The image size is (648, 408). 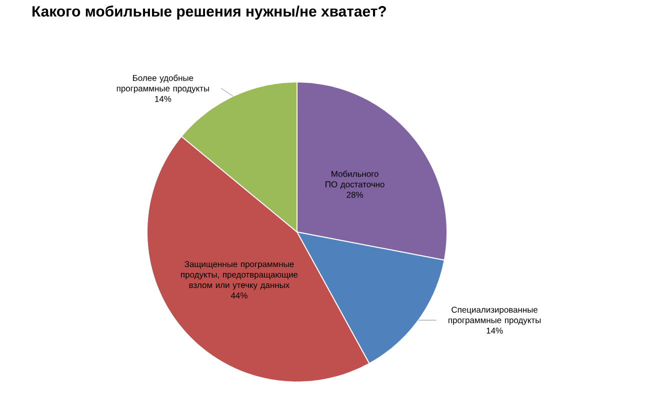 I want to click on chart-title: Какого мобильные решения нужны/не хватает?, so click(x=209, y=13).